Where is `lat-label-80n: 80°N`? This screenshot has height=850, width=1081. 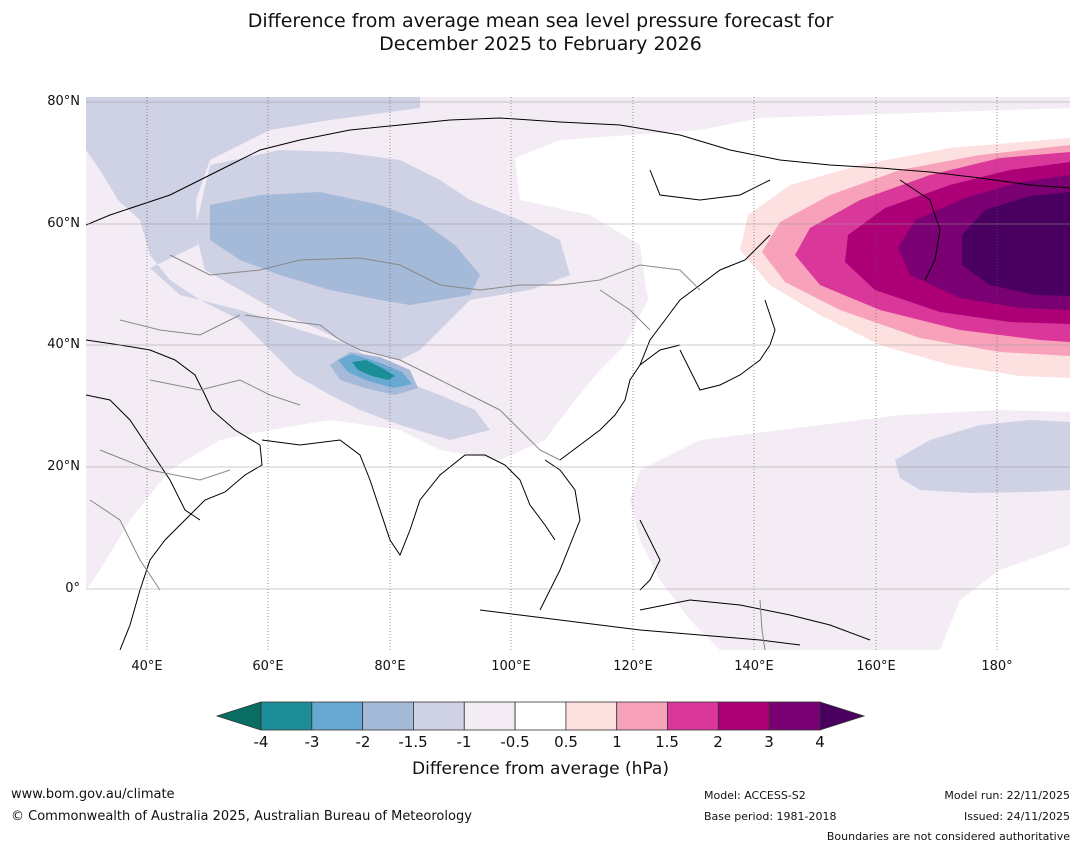 lat-label-80n: 80°N is located at coordinates (63, 101).